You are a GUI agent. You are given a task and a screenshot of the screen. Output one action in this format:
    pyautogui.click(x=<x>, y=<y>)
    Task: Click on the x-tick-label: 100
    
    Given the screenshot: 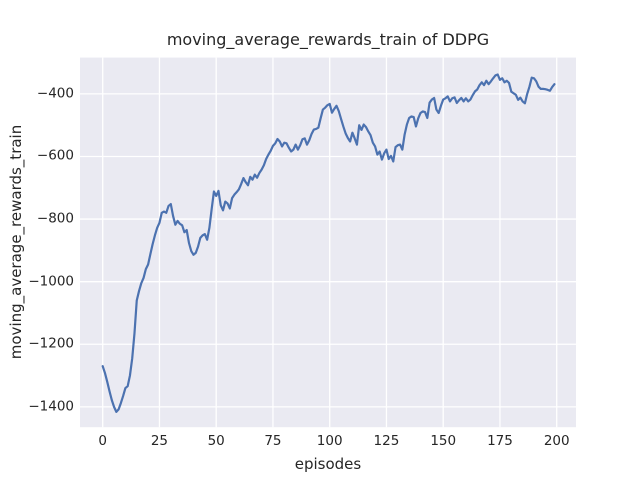 What is the action you would take?
    pyautogui.click(x=329, y=441)
    